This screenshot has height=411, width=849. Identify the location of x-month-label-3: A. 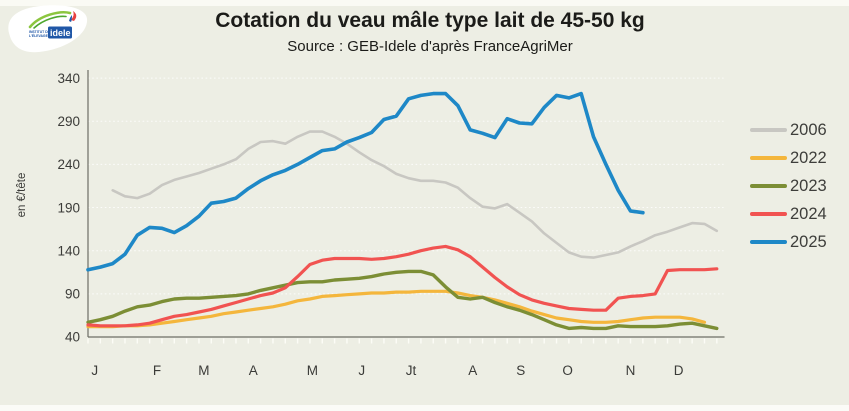
(253, 370).